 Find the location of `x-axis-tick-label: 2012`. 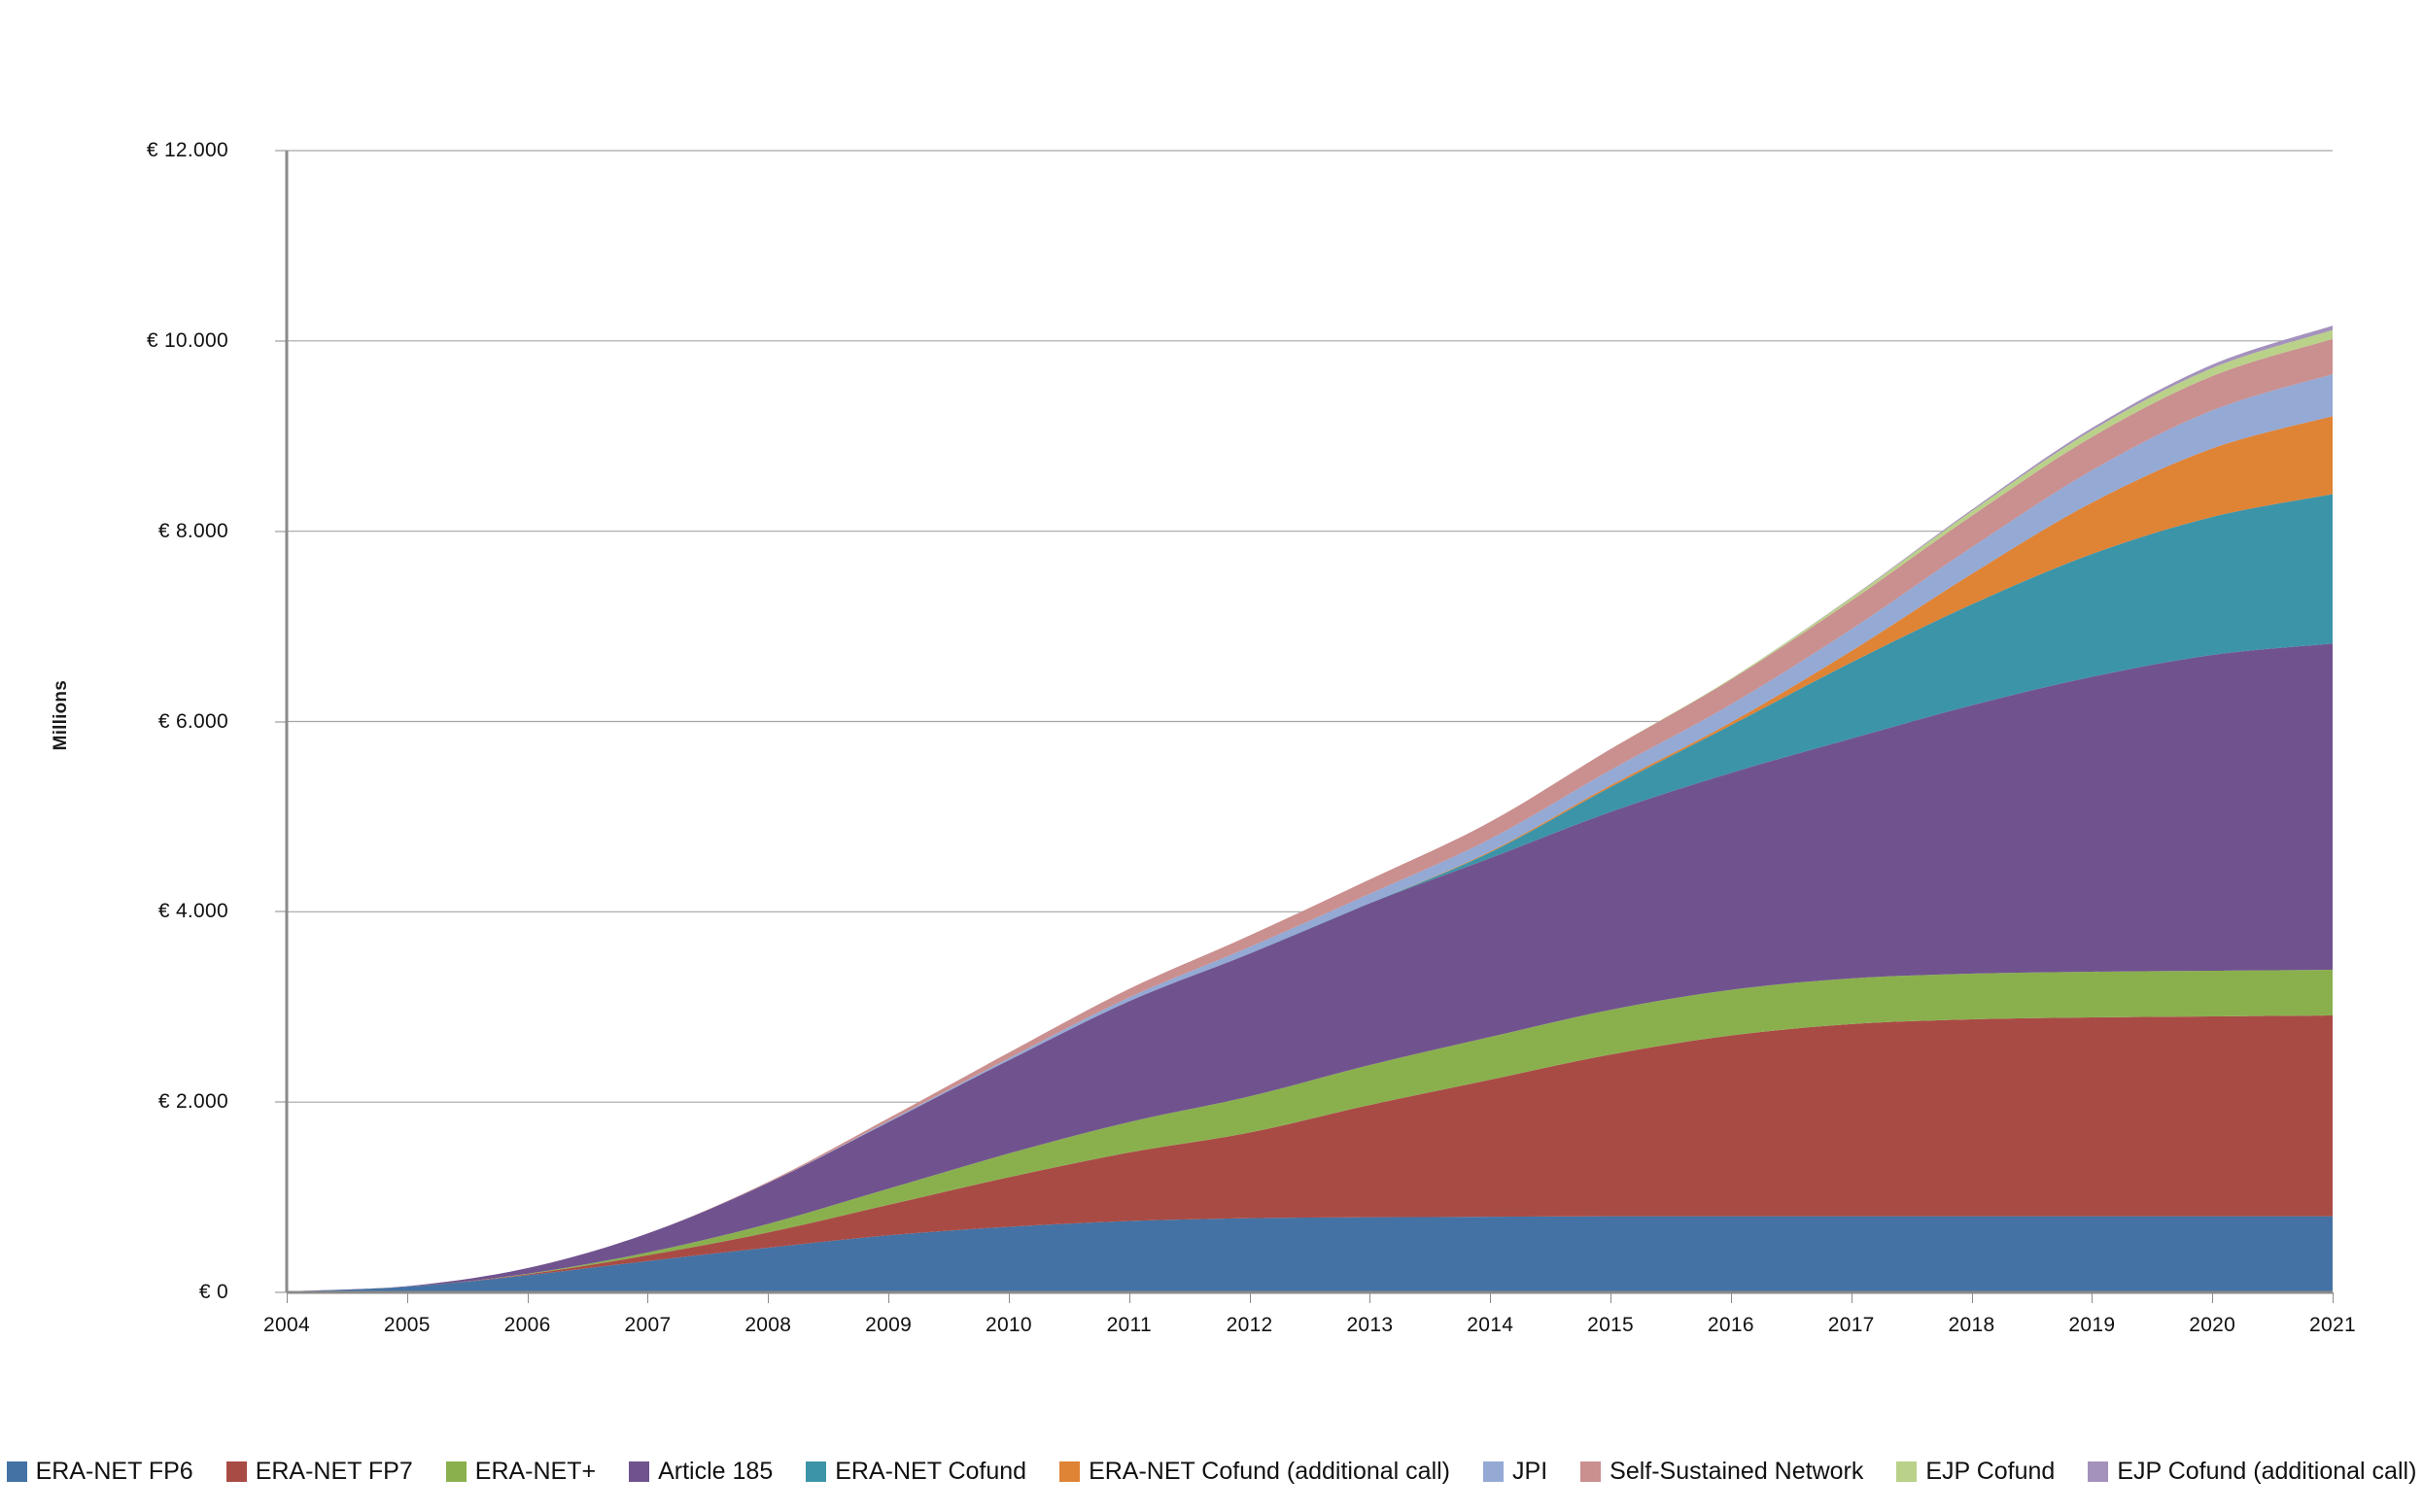

x-axis-tick-label: 2012 is located at coordinates (1249, 1325).